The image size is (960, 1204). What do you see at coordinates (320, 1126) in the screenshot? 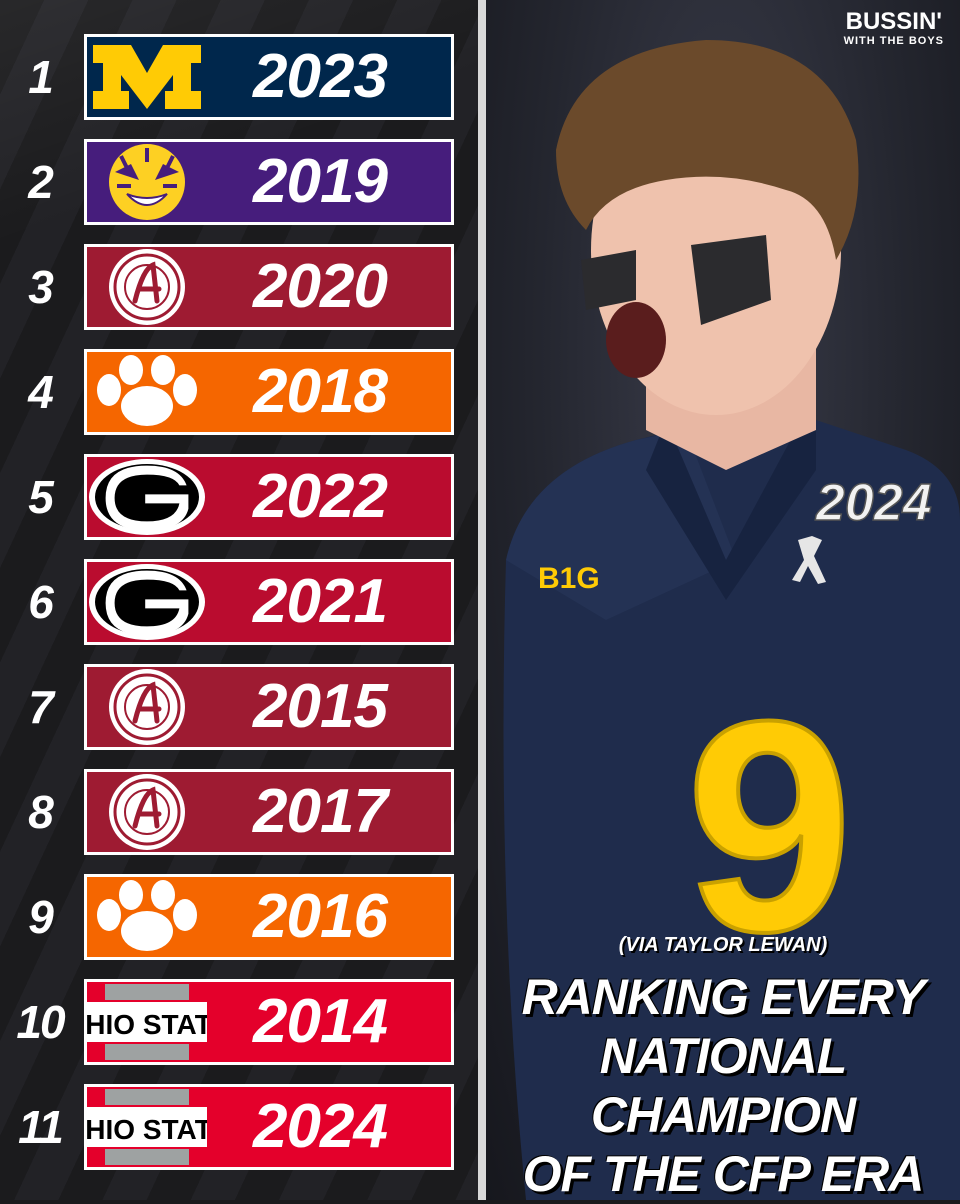
I see `championship-year: 2024` at bounding box center [320, 1126].